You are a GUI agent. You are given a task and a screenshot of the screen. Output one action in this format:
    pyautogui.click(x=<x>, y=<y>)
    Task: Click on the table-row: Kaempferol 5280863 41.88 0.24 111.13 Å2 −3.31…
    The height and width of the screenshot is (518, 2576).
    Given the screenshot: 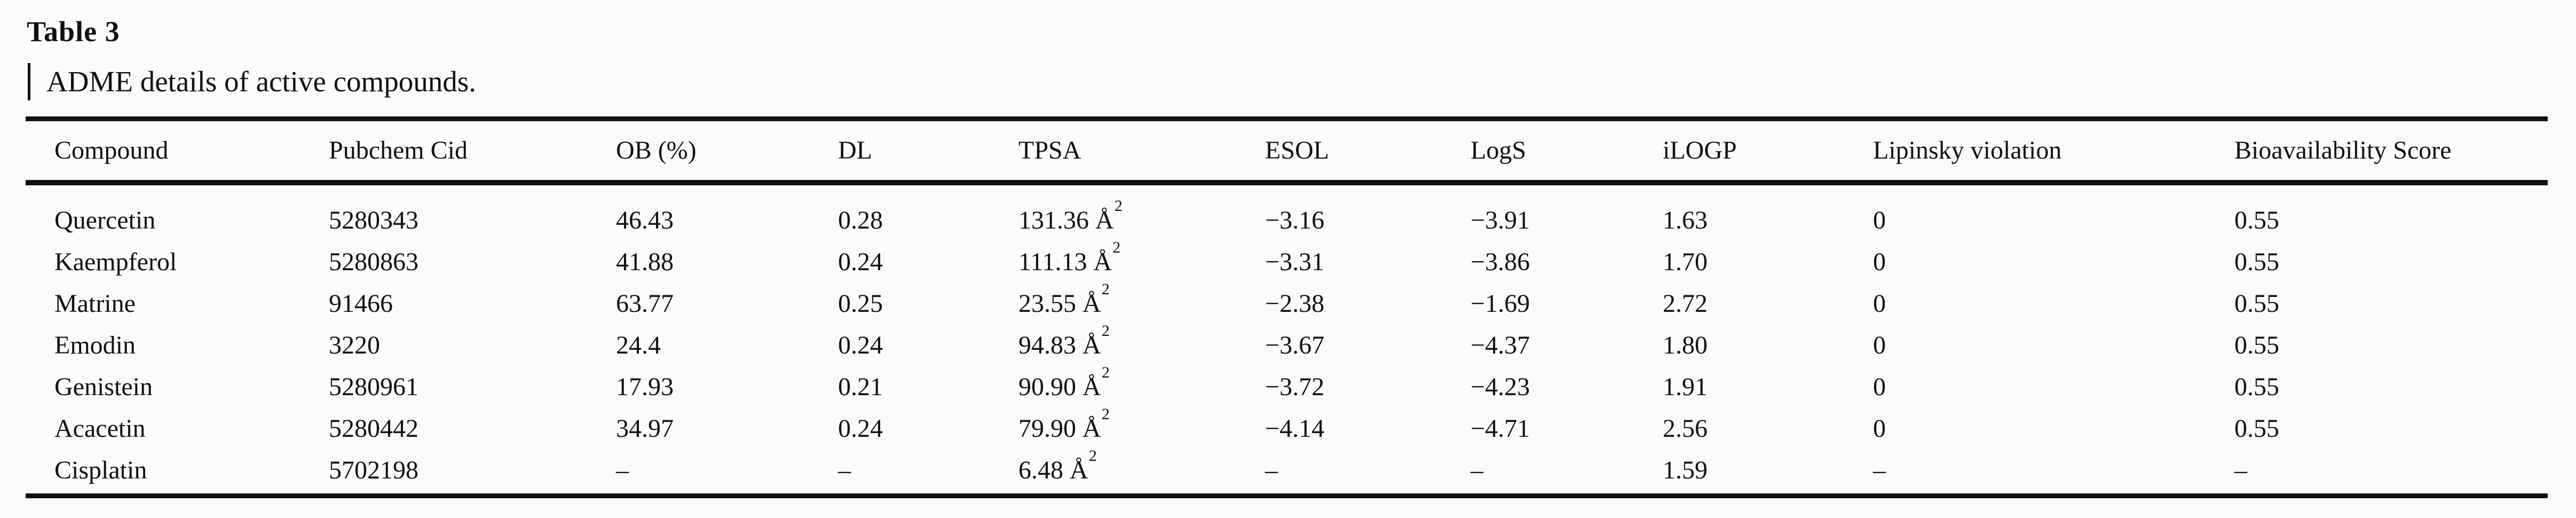 What is the action you would take?
    pyautogui.click(x=1287, y=260)
    